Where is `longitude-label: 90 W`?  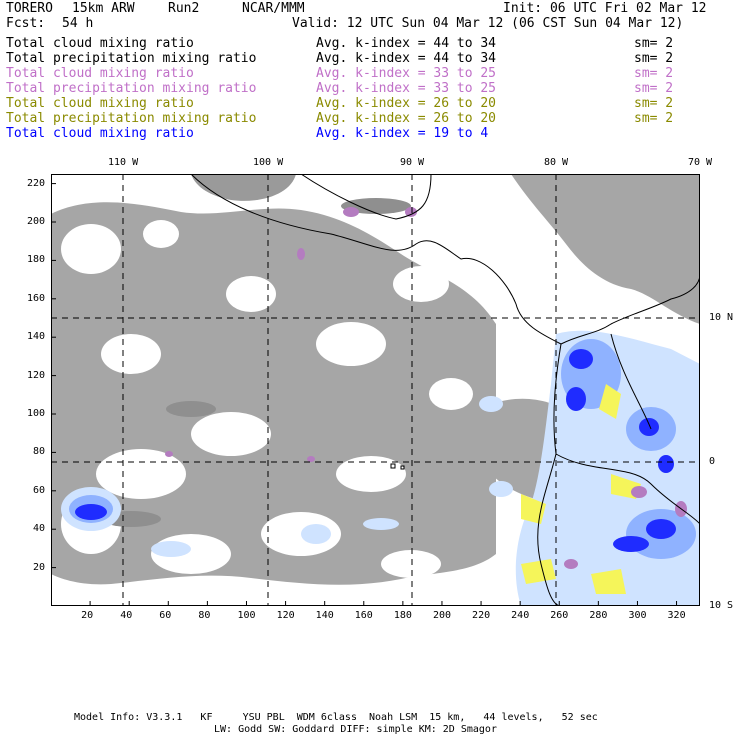
longitude-label: 90 W is located at coordinates (412, 162).